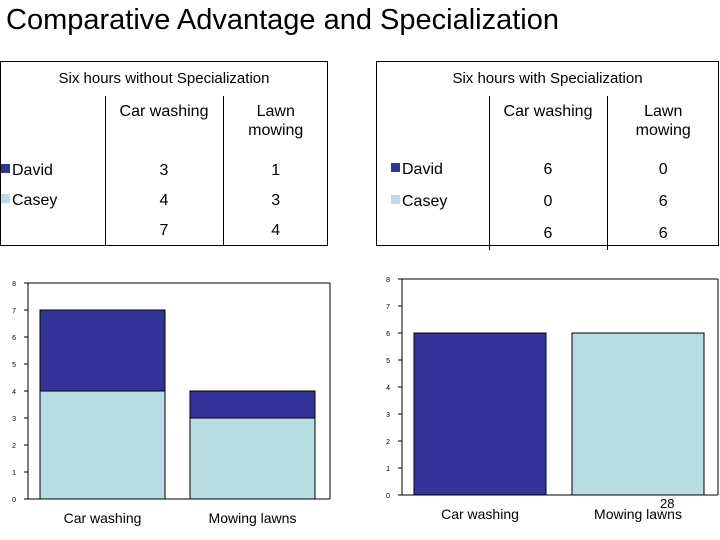 This screenshot has height=540, width=720. I want to click on table-title: Six hours with Specialization, so click(547, 78).